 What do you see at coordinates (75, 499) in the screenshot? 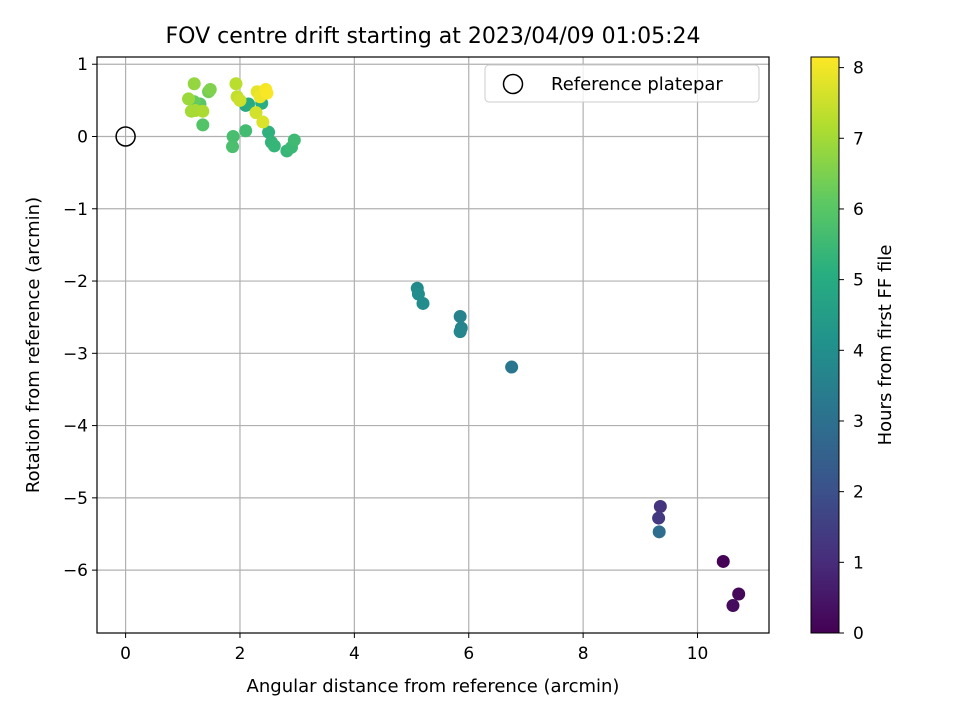
I see `y-tick-label: −5` at bounding box center [75, 499].